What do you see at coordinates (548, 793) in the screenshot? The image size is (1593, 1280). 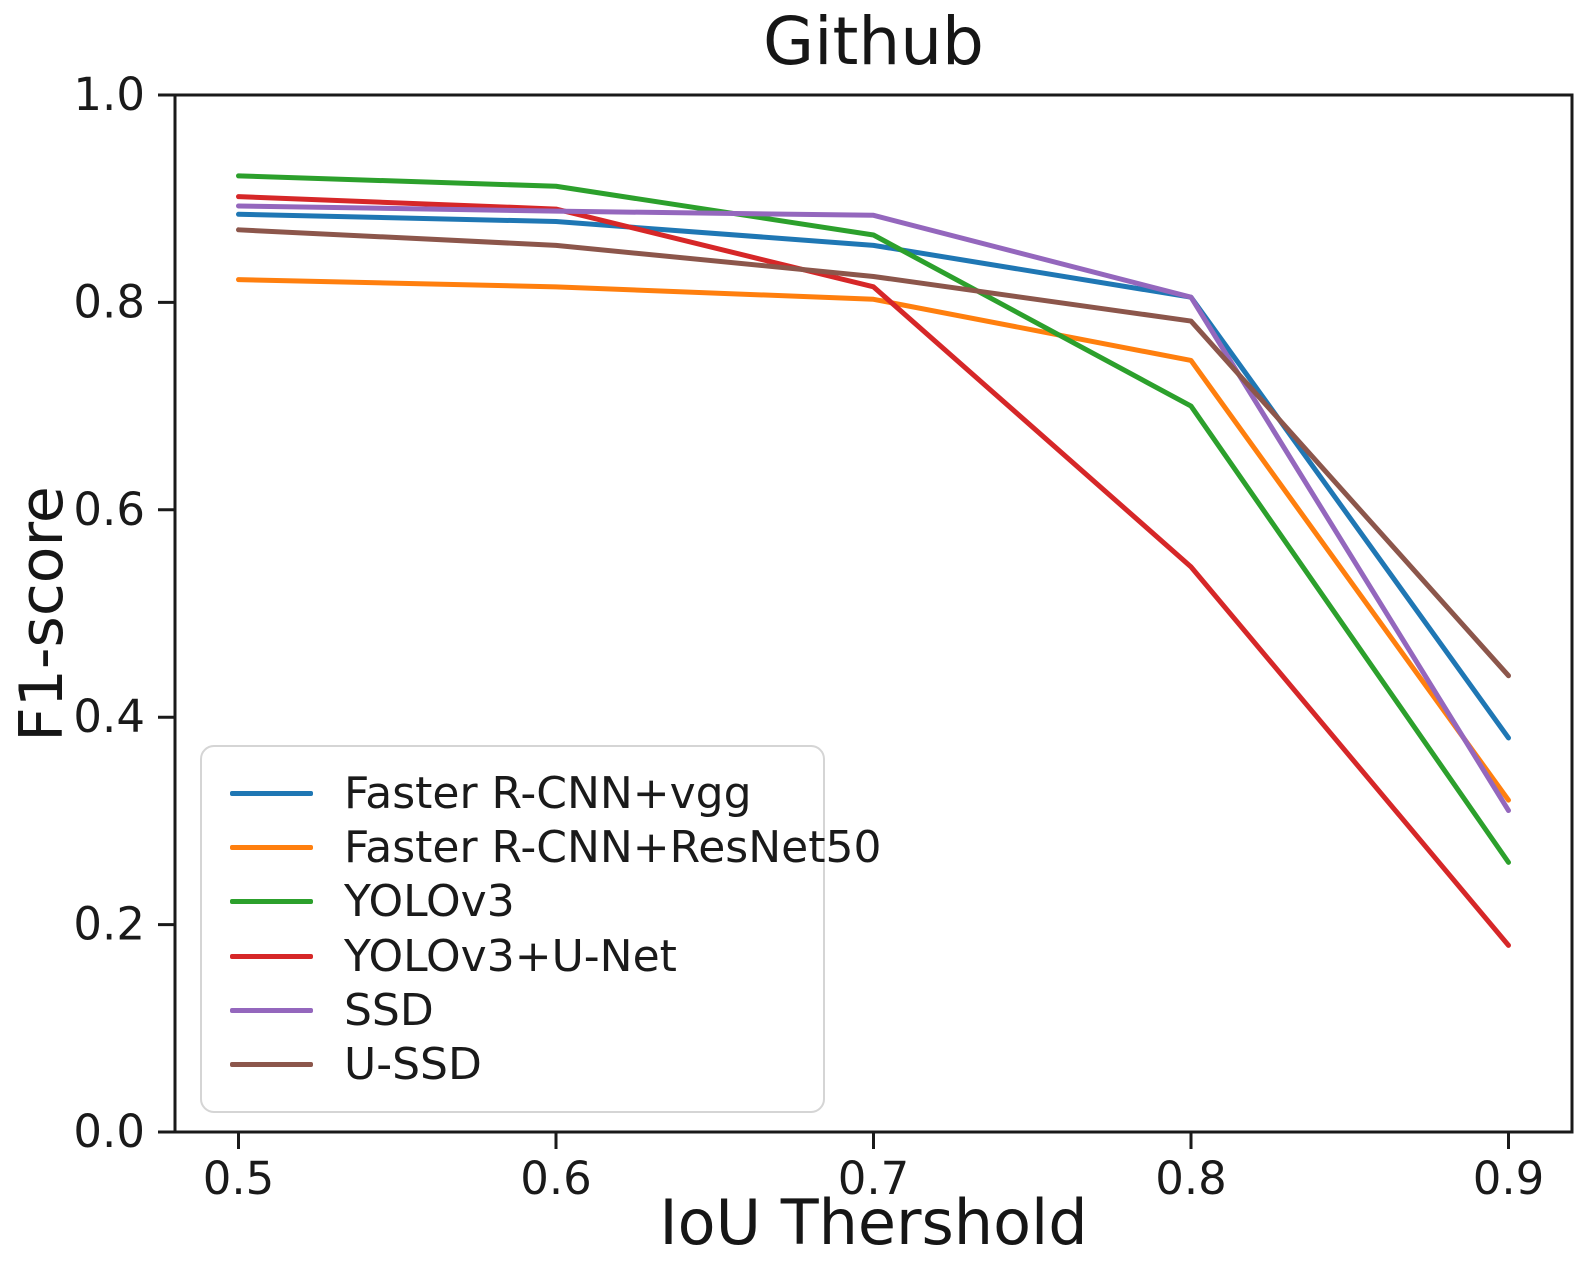 I see `legend-label-faster-r-cnn-vgg: Faster R-CNN+vgg` at bounding box center [548, 793].